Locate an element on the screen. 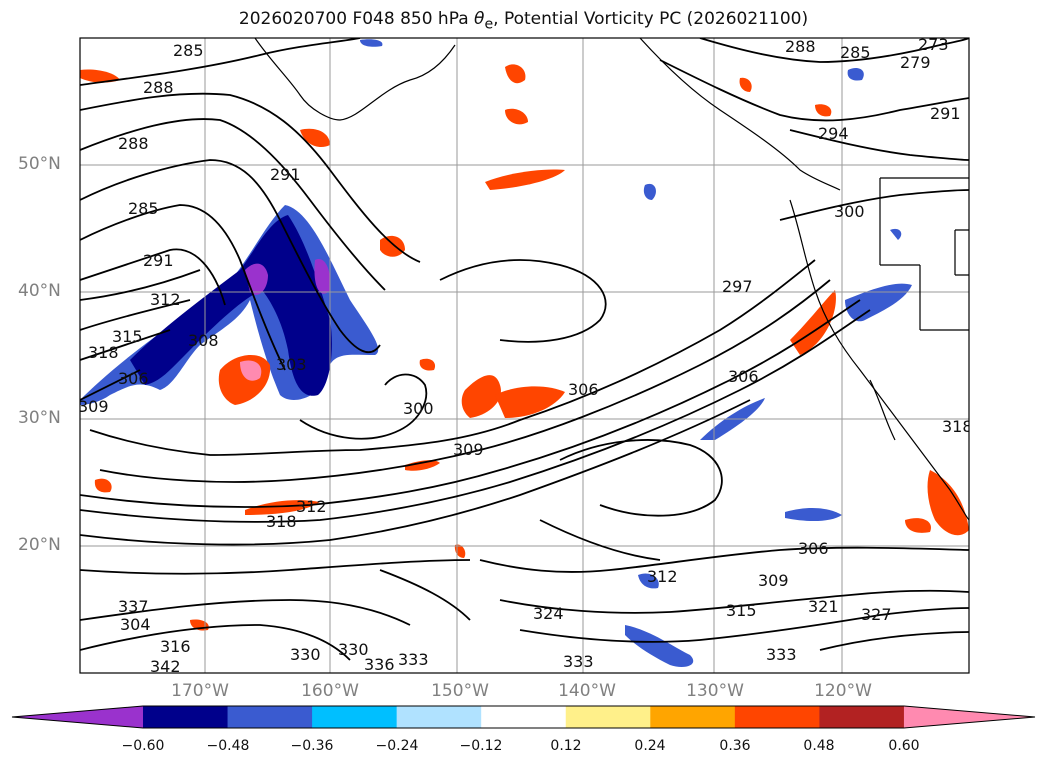  lat-label: 20°N is located at coordinates (39, 545).